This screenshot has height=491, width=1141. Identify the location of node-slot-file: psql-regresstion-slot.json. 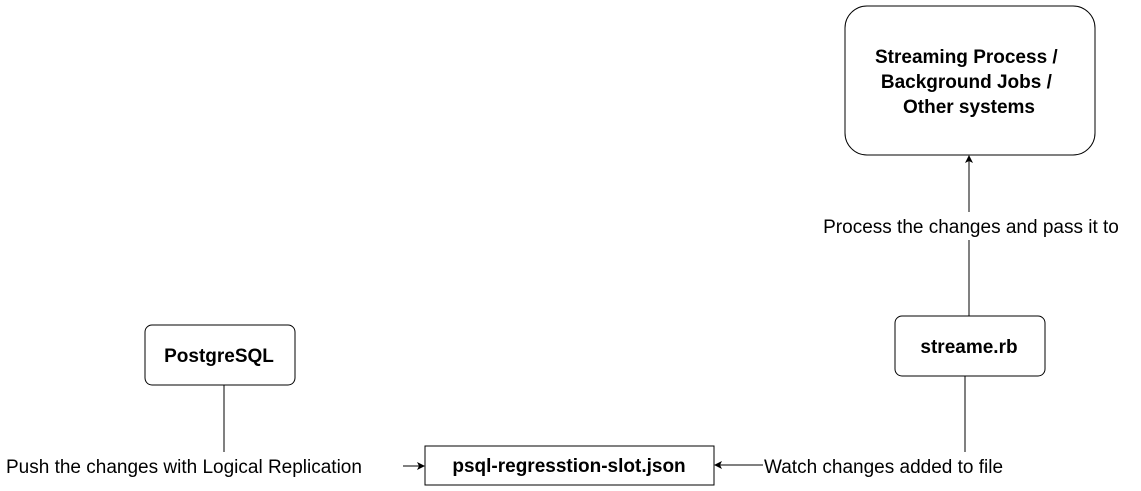
(569, 465).